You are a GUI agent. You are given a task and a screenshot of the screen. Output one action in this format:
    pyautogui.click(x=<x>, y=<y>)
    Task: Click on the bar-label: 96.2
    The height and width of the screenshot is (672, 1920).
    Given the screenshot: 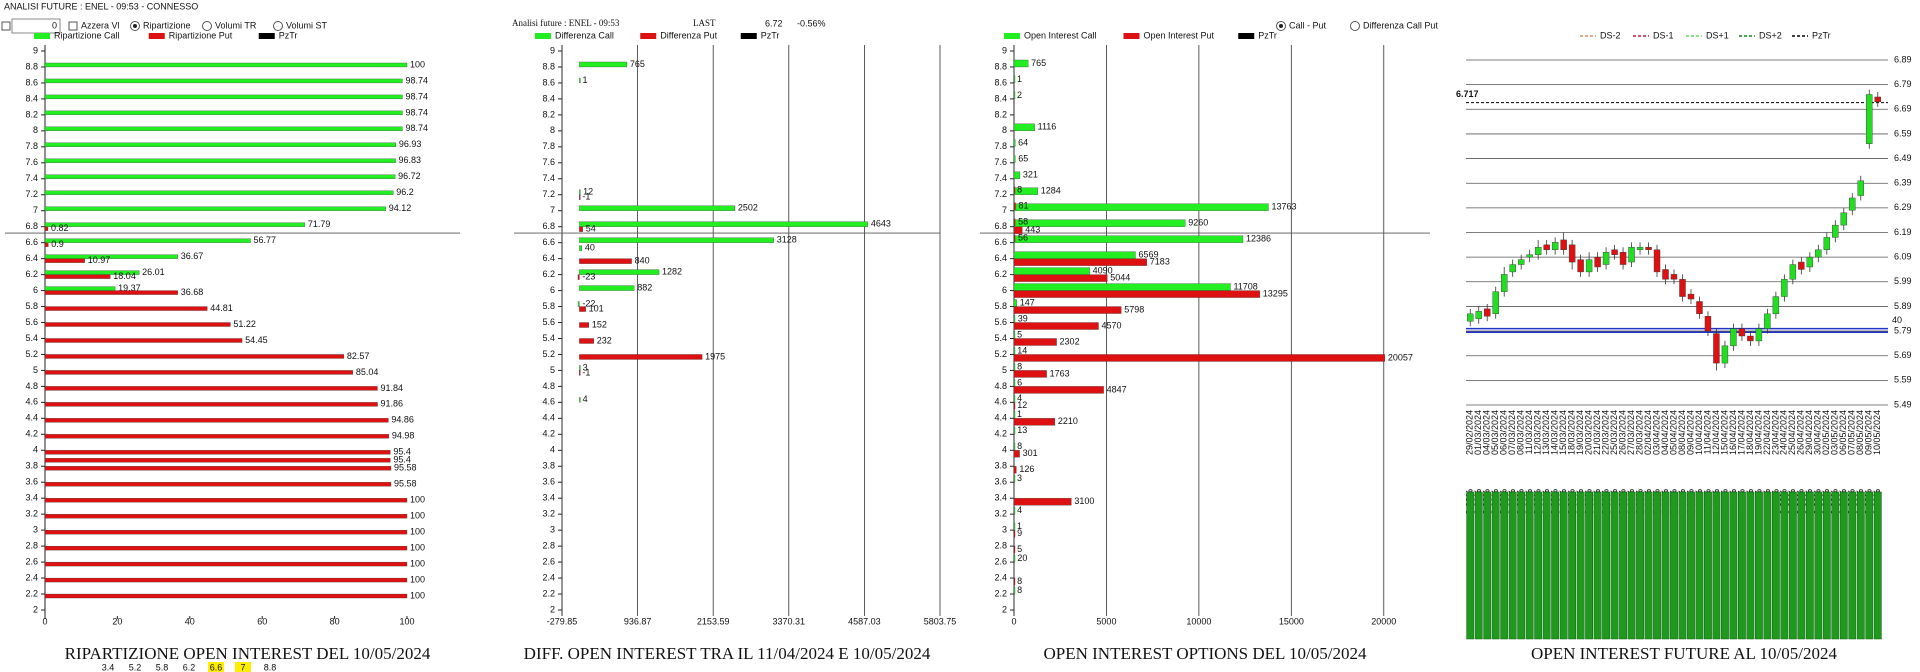 What is the action you would take?
    pyautogui.click(x=405, y=192)
    